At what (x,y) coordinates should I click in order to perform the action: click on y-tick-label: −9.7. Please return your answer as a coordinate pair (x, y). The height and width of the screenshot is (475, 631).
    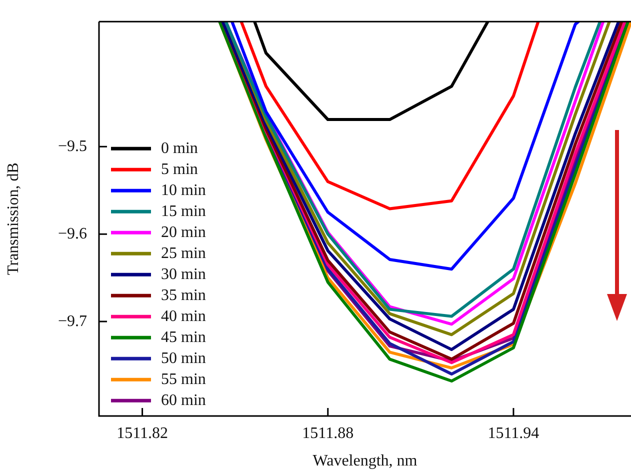
    Looking at the image, I should click on (72, 321).